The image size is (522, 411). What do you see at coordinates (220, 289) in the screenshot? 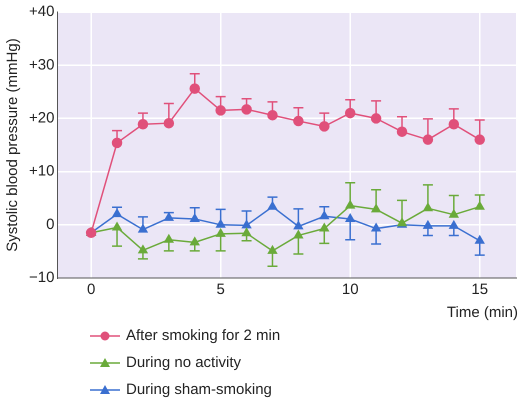
I see `x-tick-label: 5` at bounding box center [220, 289].